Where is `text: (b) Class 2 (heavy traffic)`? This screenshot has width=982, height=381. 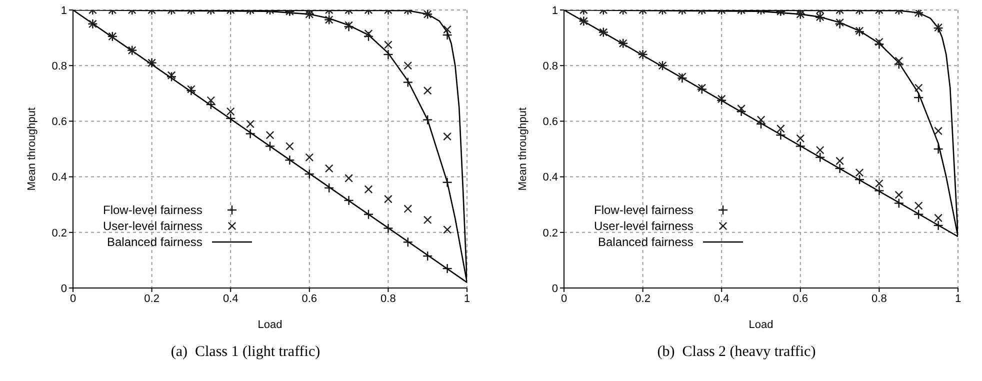
text: (b) Class 2 (heavy traffic) is located at coordinates (736, 352).